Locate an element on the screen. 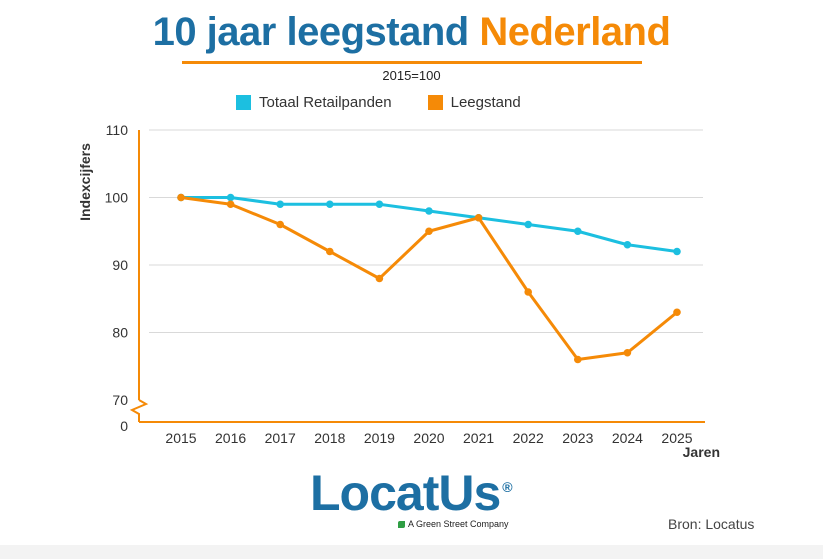 The width and height of the screenshot is (823, 559). legend: Totaal Retailpanden Leegstand is located at coordinates (378, 102).